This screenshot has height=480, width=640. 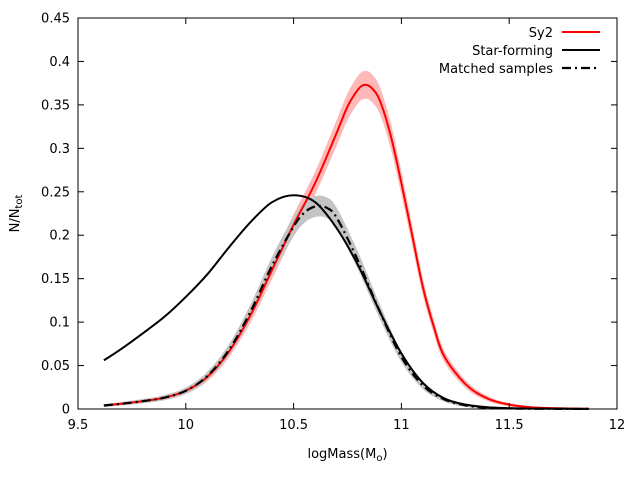 What do you see at coordinates (55, 279) in the screenshot?
I see `y-tick-label: 0.15` at bounding box center [55, 279].